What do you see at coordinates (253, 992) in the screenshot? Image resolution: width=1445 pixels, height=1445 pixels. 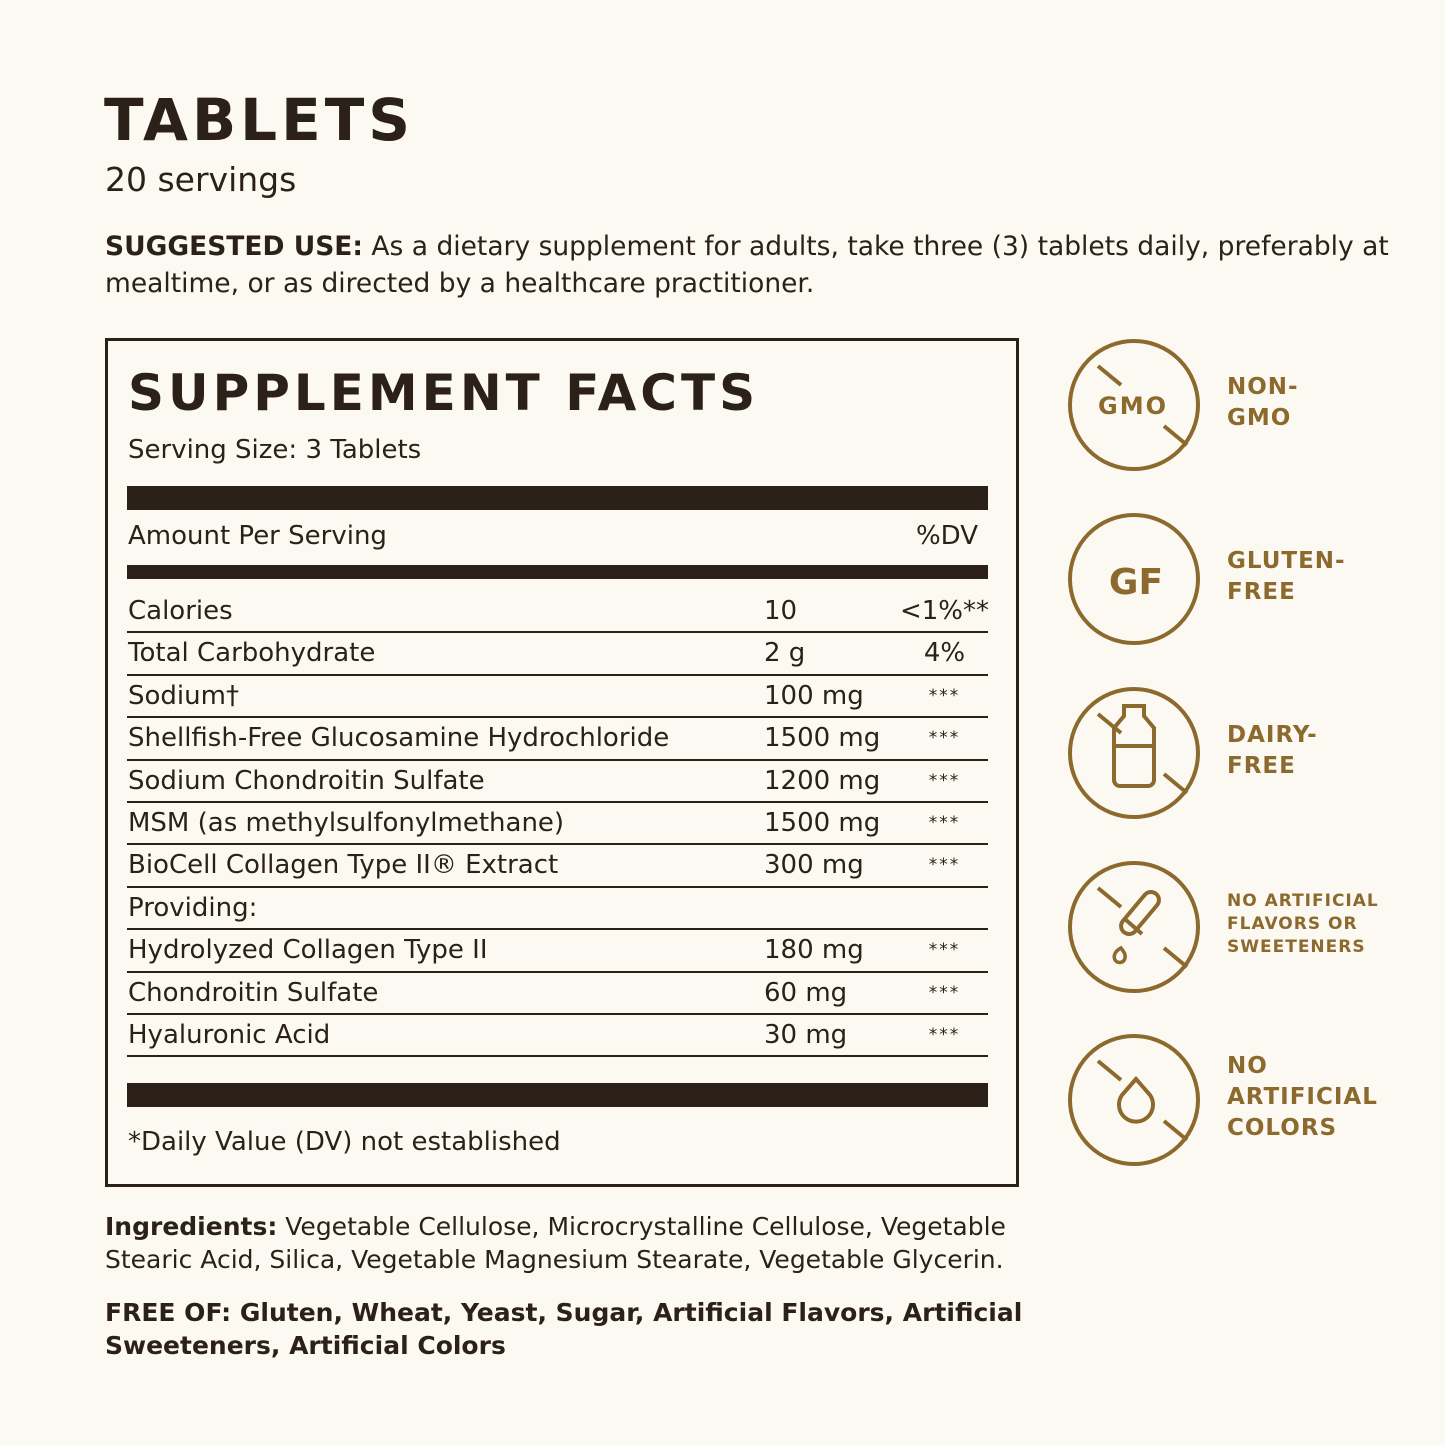 I see `nutrient-name: Chondroitin Sulfate` at bounding box center [253, 992].